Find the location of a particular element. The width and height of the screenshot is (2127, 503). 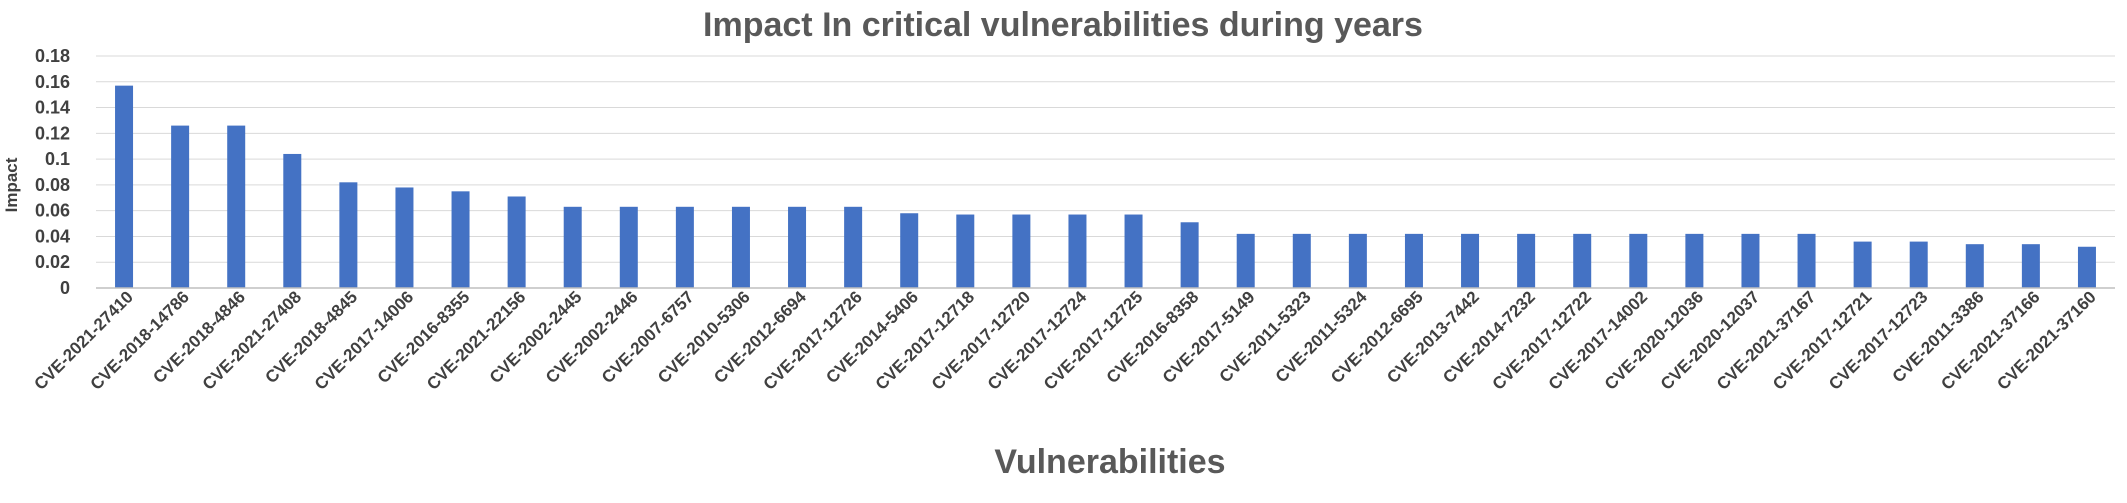

x-tick-label: CVE-2021-27408 is located at coordinates (252, 340).